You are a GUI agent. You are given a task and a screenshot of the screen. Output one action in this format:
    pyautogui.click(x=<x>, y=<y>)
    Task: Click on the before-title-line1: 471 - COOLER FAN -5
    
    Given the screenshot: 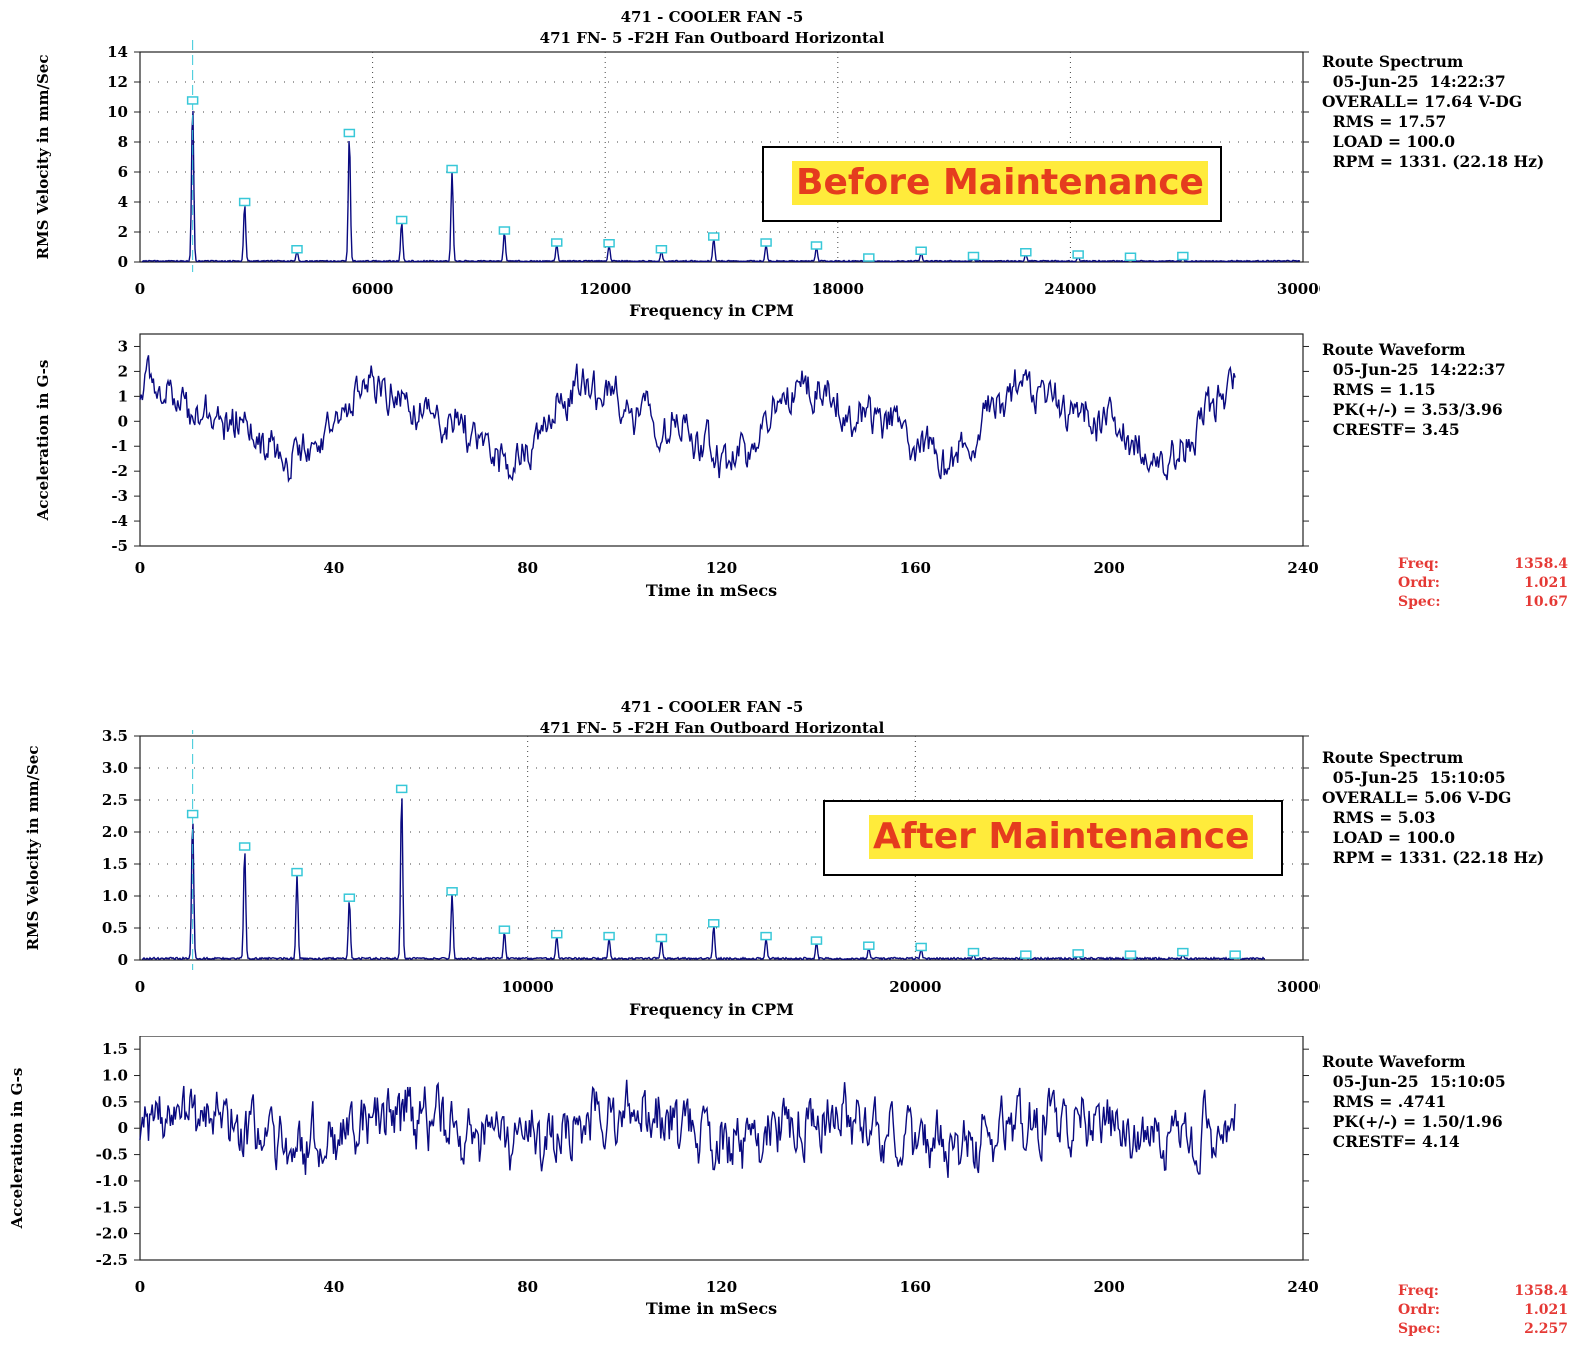 What is the action you would take?
    pyautogui.click(x=712, y=17)
    